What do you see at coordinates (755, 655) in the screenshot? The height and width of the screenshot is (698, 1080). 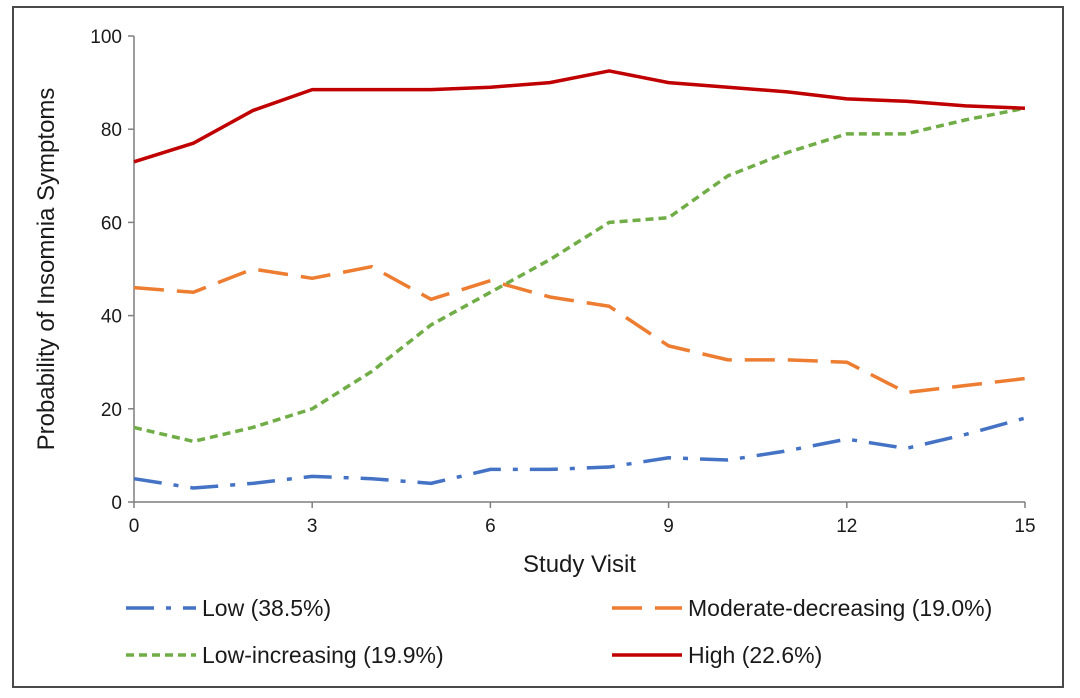 I see `legend-label-4: High (22.6%)` at bounding box center [755, 655].